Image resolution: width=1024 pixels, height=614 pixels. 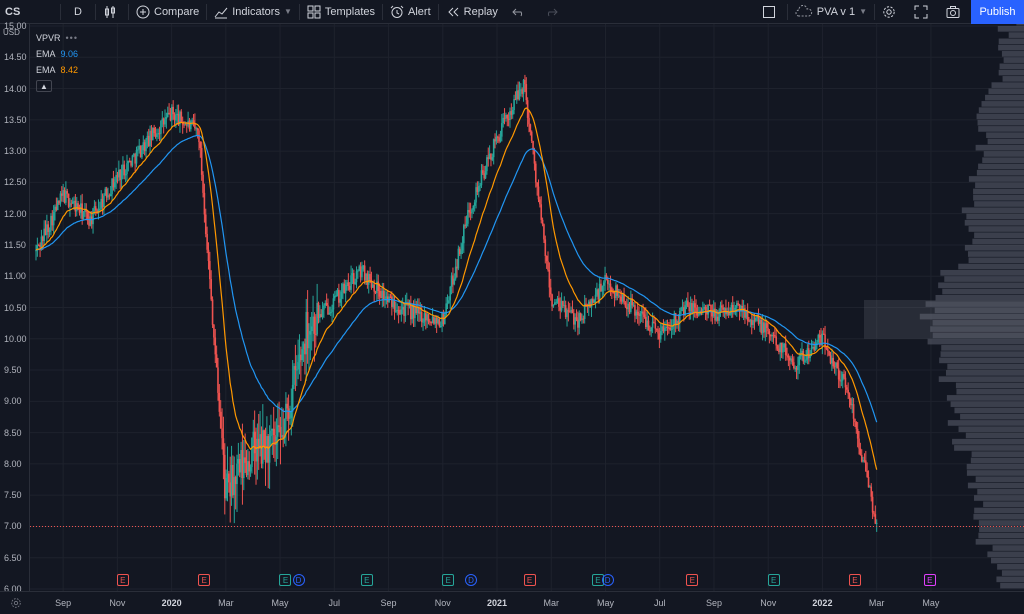 I want to click on fullscreen-layout-button, so click(x=771, y=12).